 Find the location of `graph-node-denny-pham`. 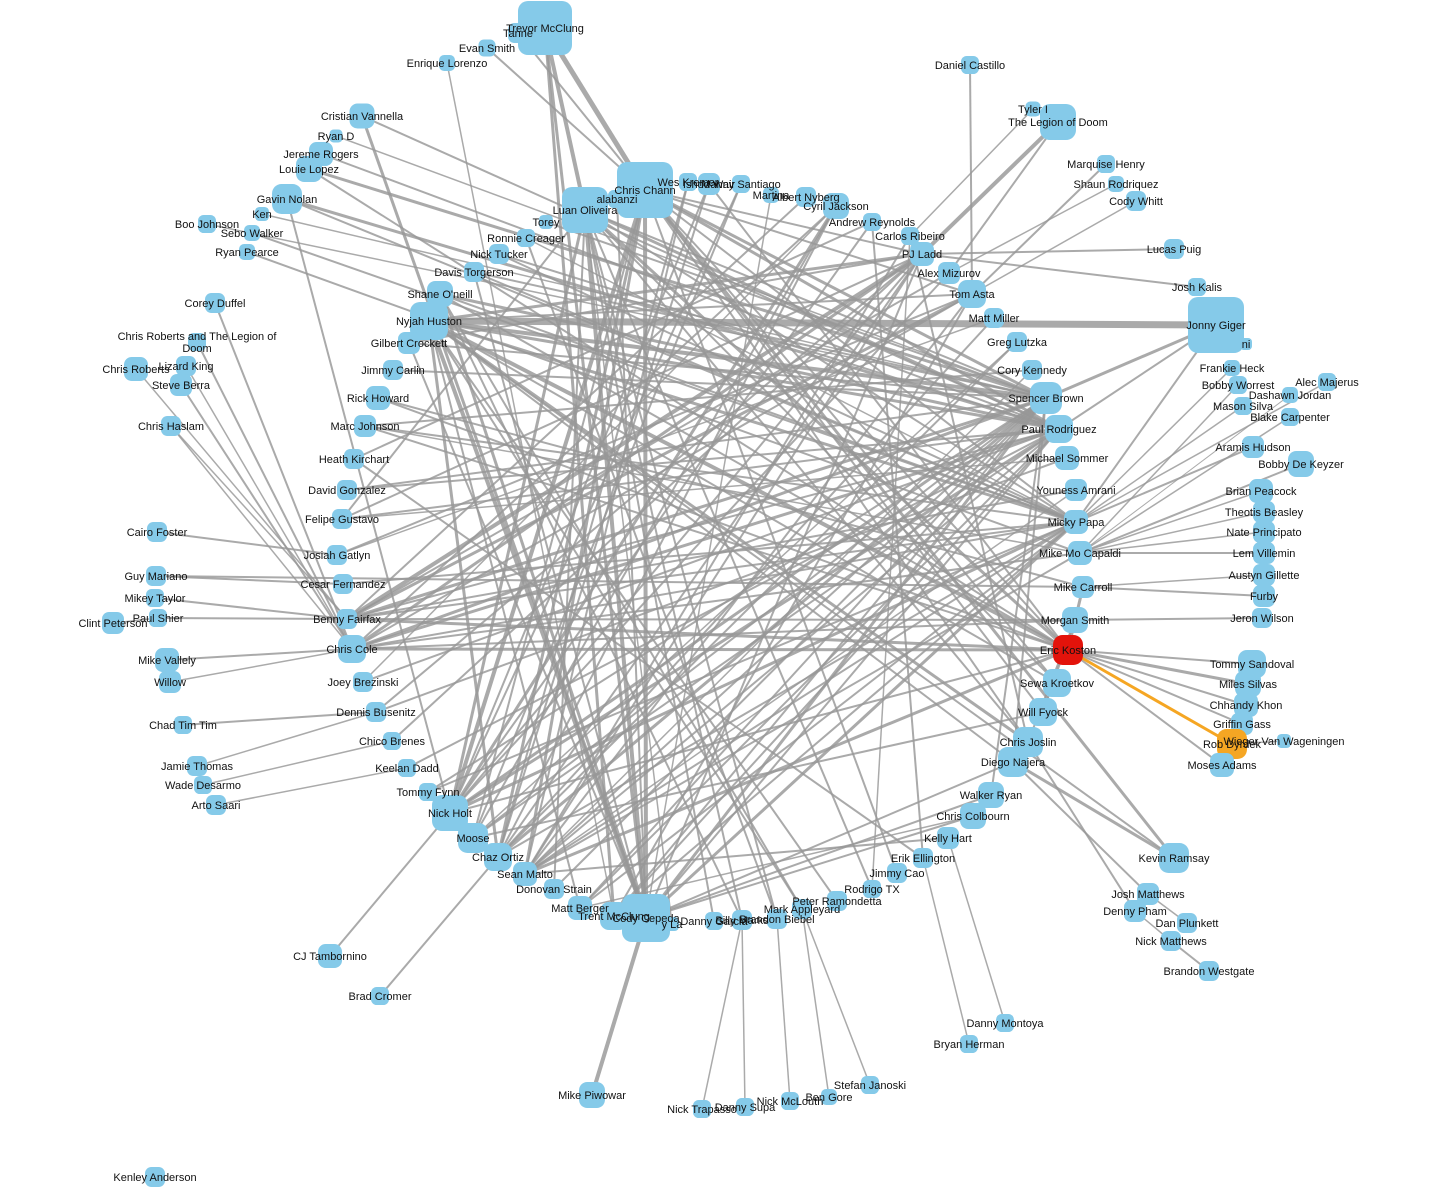

graph-node-denny-pham is located at coordinates (1135, 911).